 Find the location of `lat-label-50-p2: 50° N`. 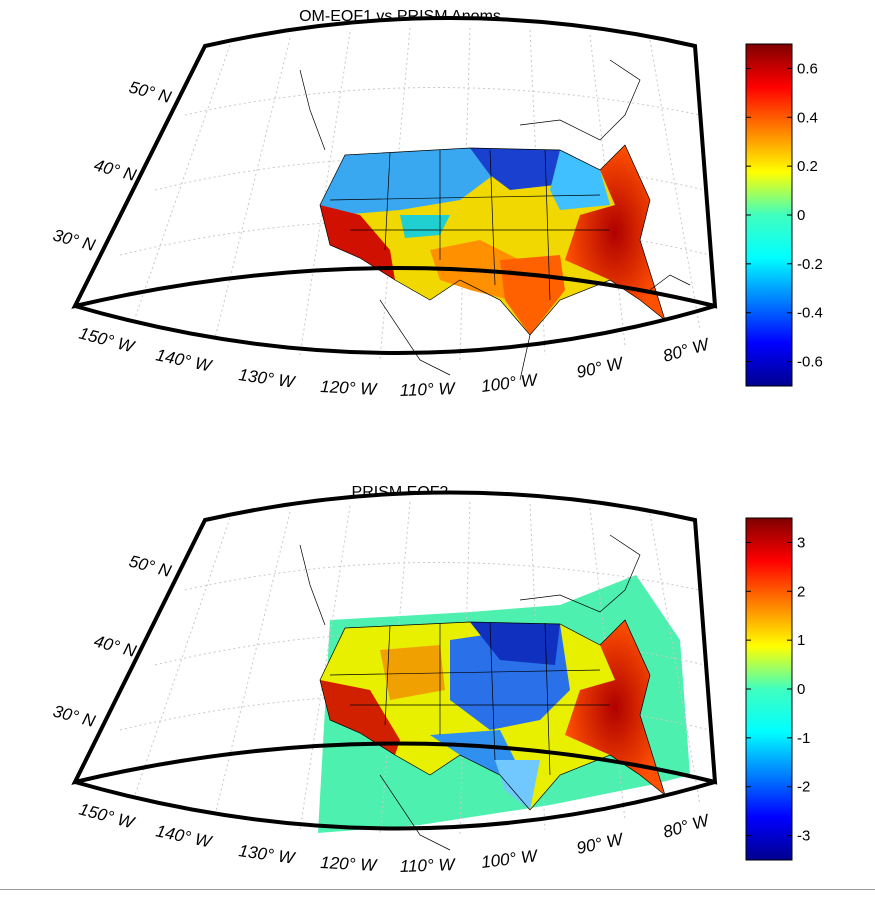

lat-label-50-p2: 50° N is located at coordinates (150, 567).